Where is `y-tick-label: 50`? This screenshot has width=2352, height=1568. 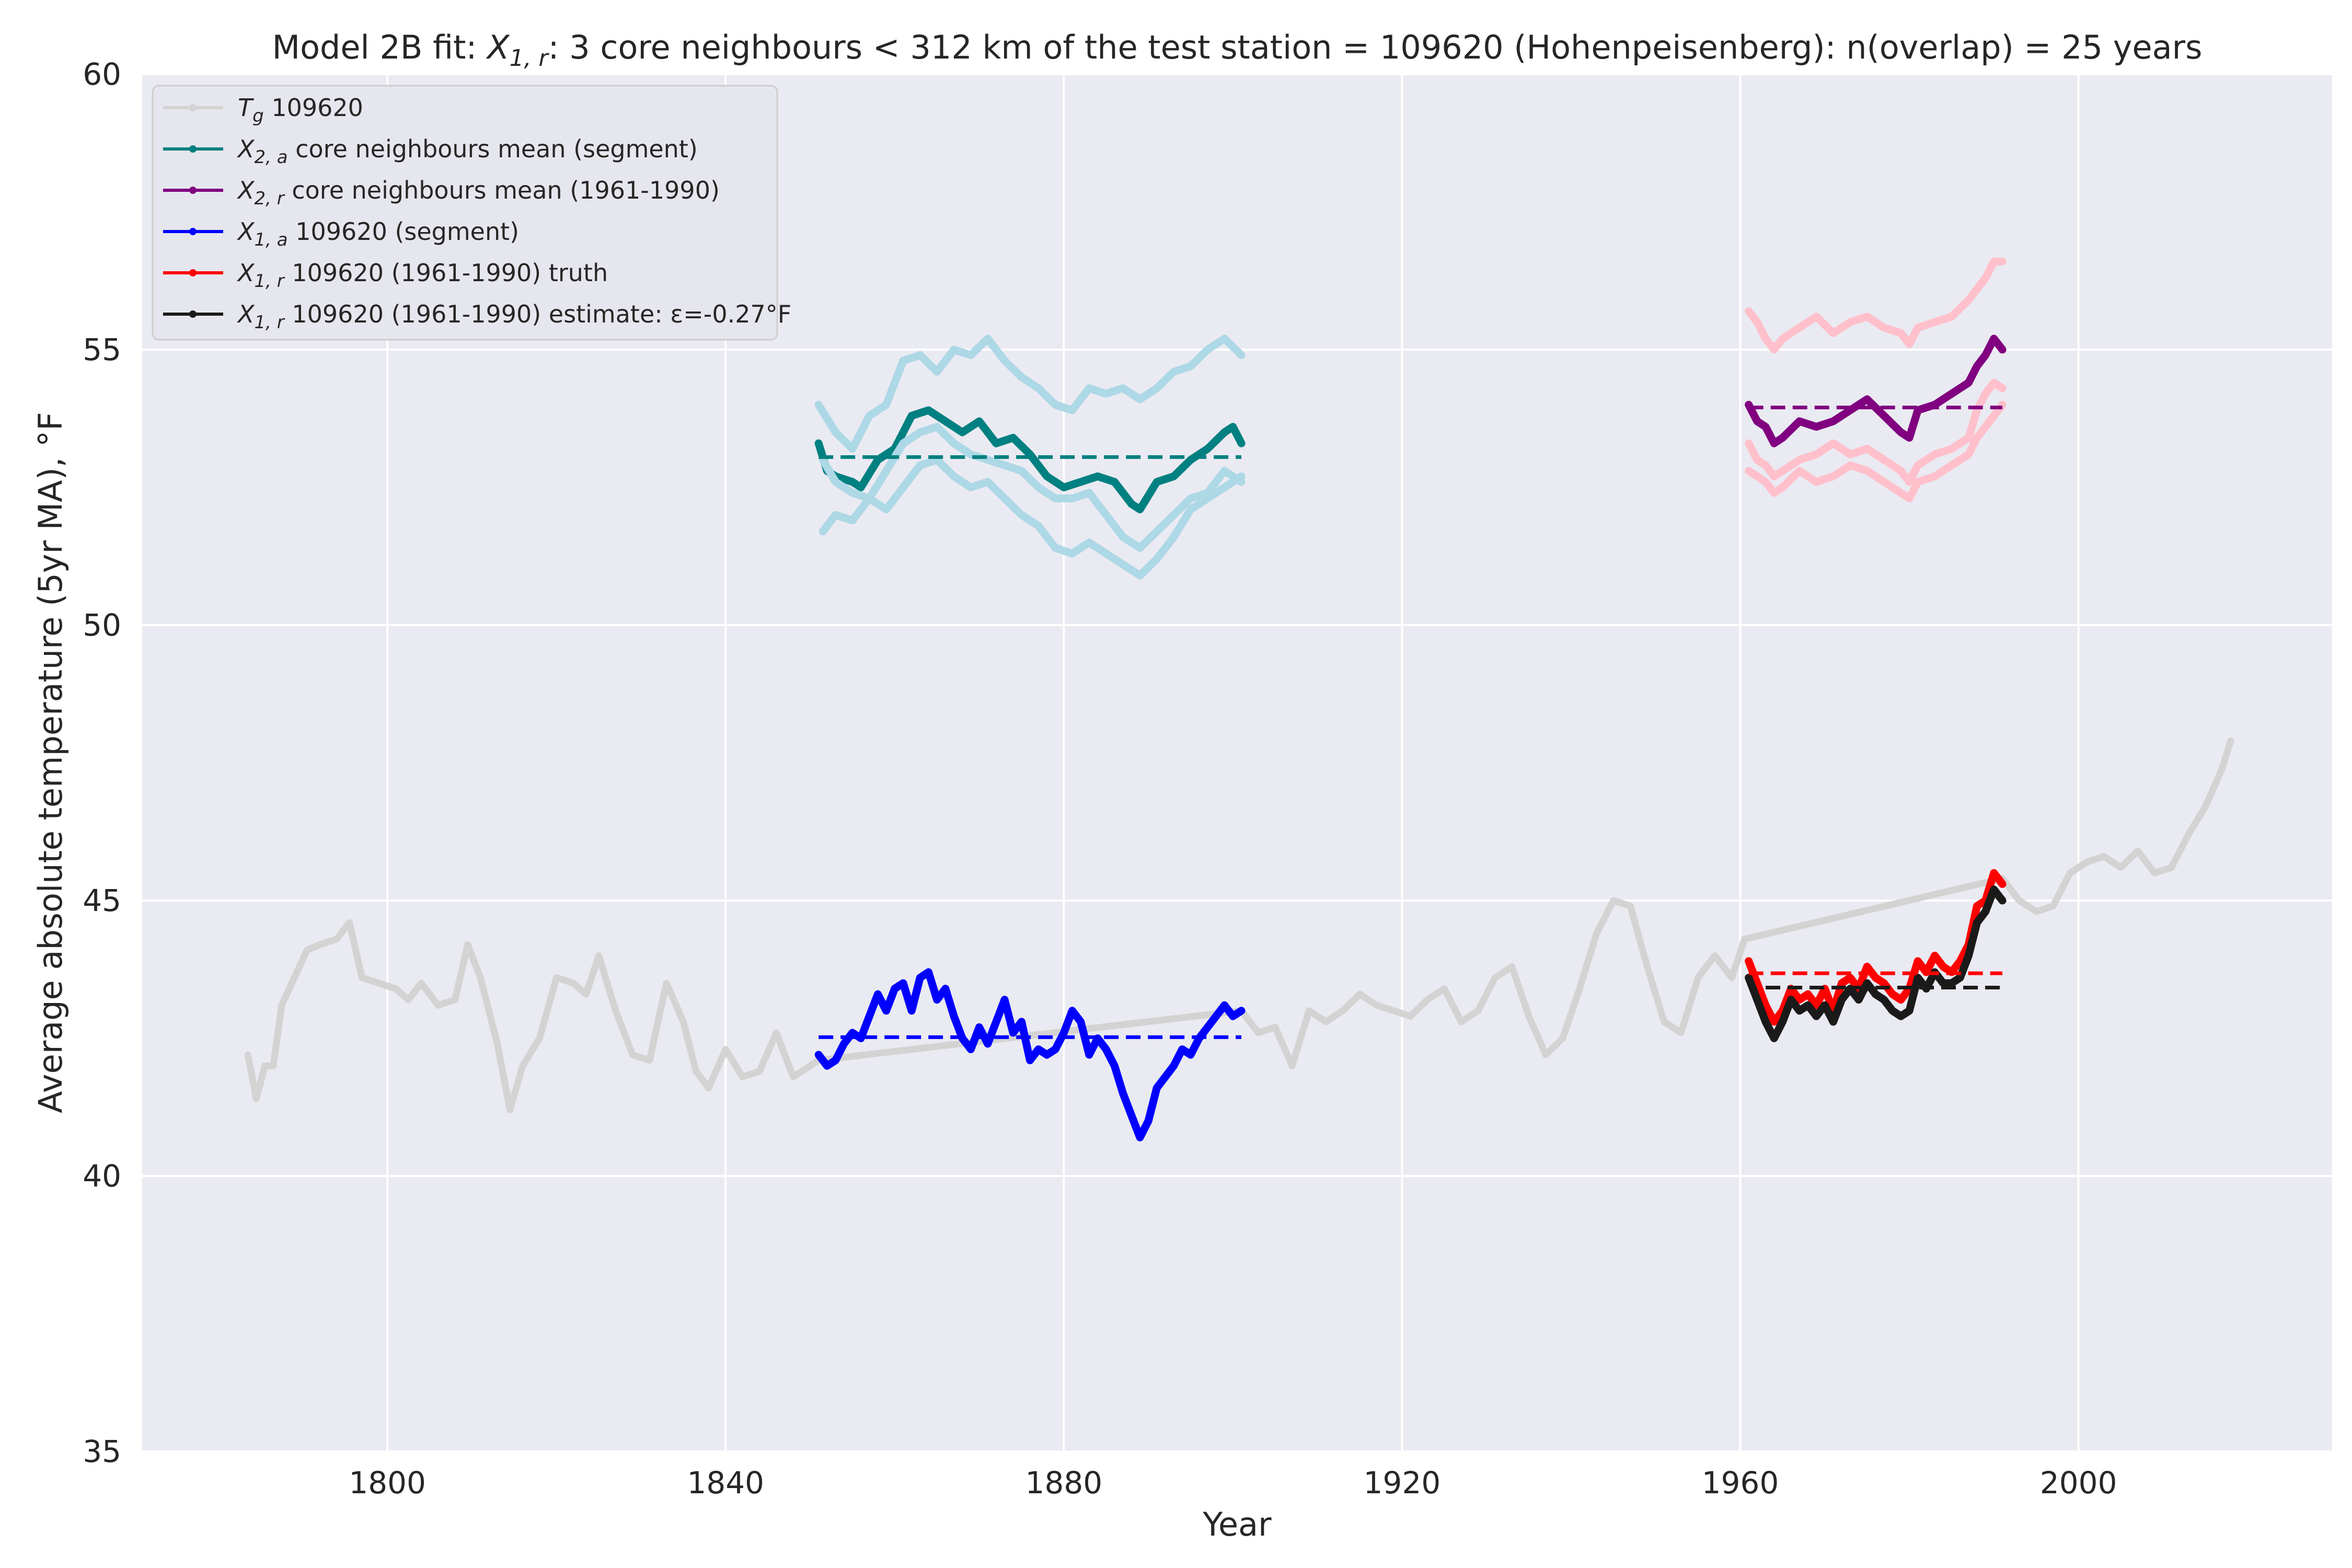
y-tick-label: 50 is located at coordinates (102, 625).